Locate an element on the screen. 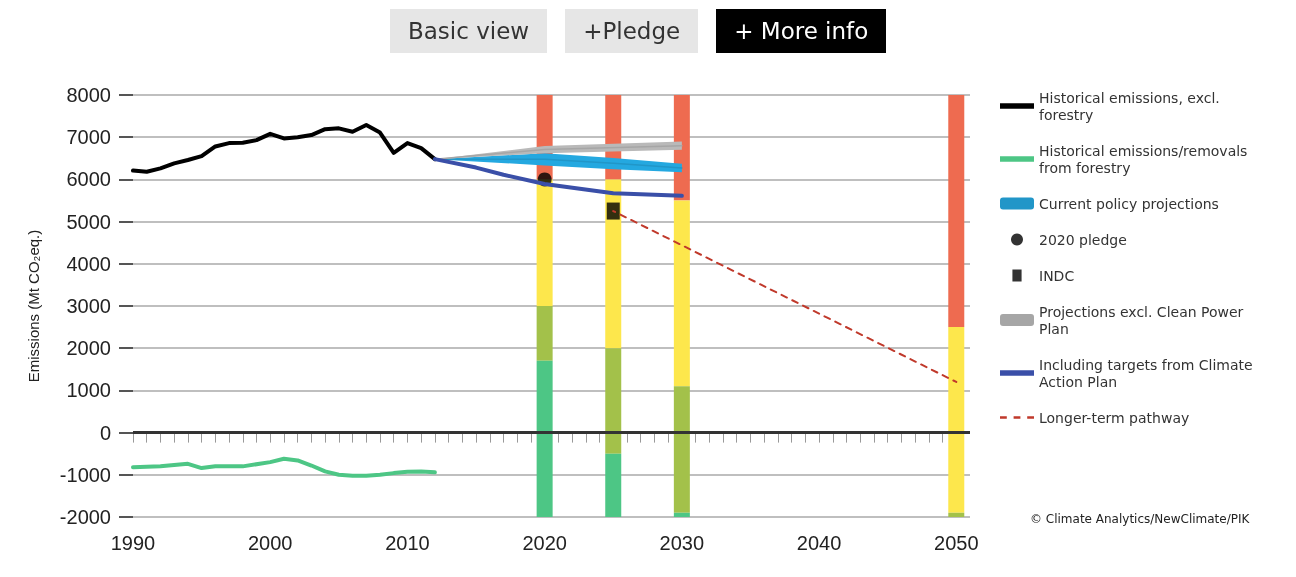 The width and height of the screenshot is (1296, 577). legend-label: Historical emissions/removals from forestry is located at coordinates (1145, 159).